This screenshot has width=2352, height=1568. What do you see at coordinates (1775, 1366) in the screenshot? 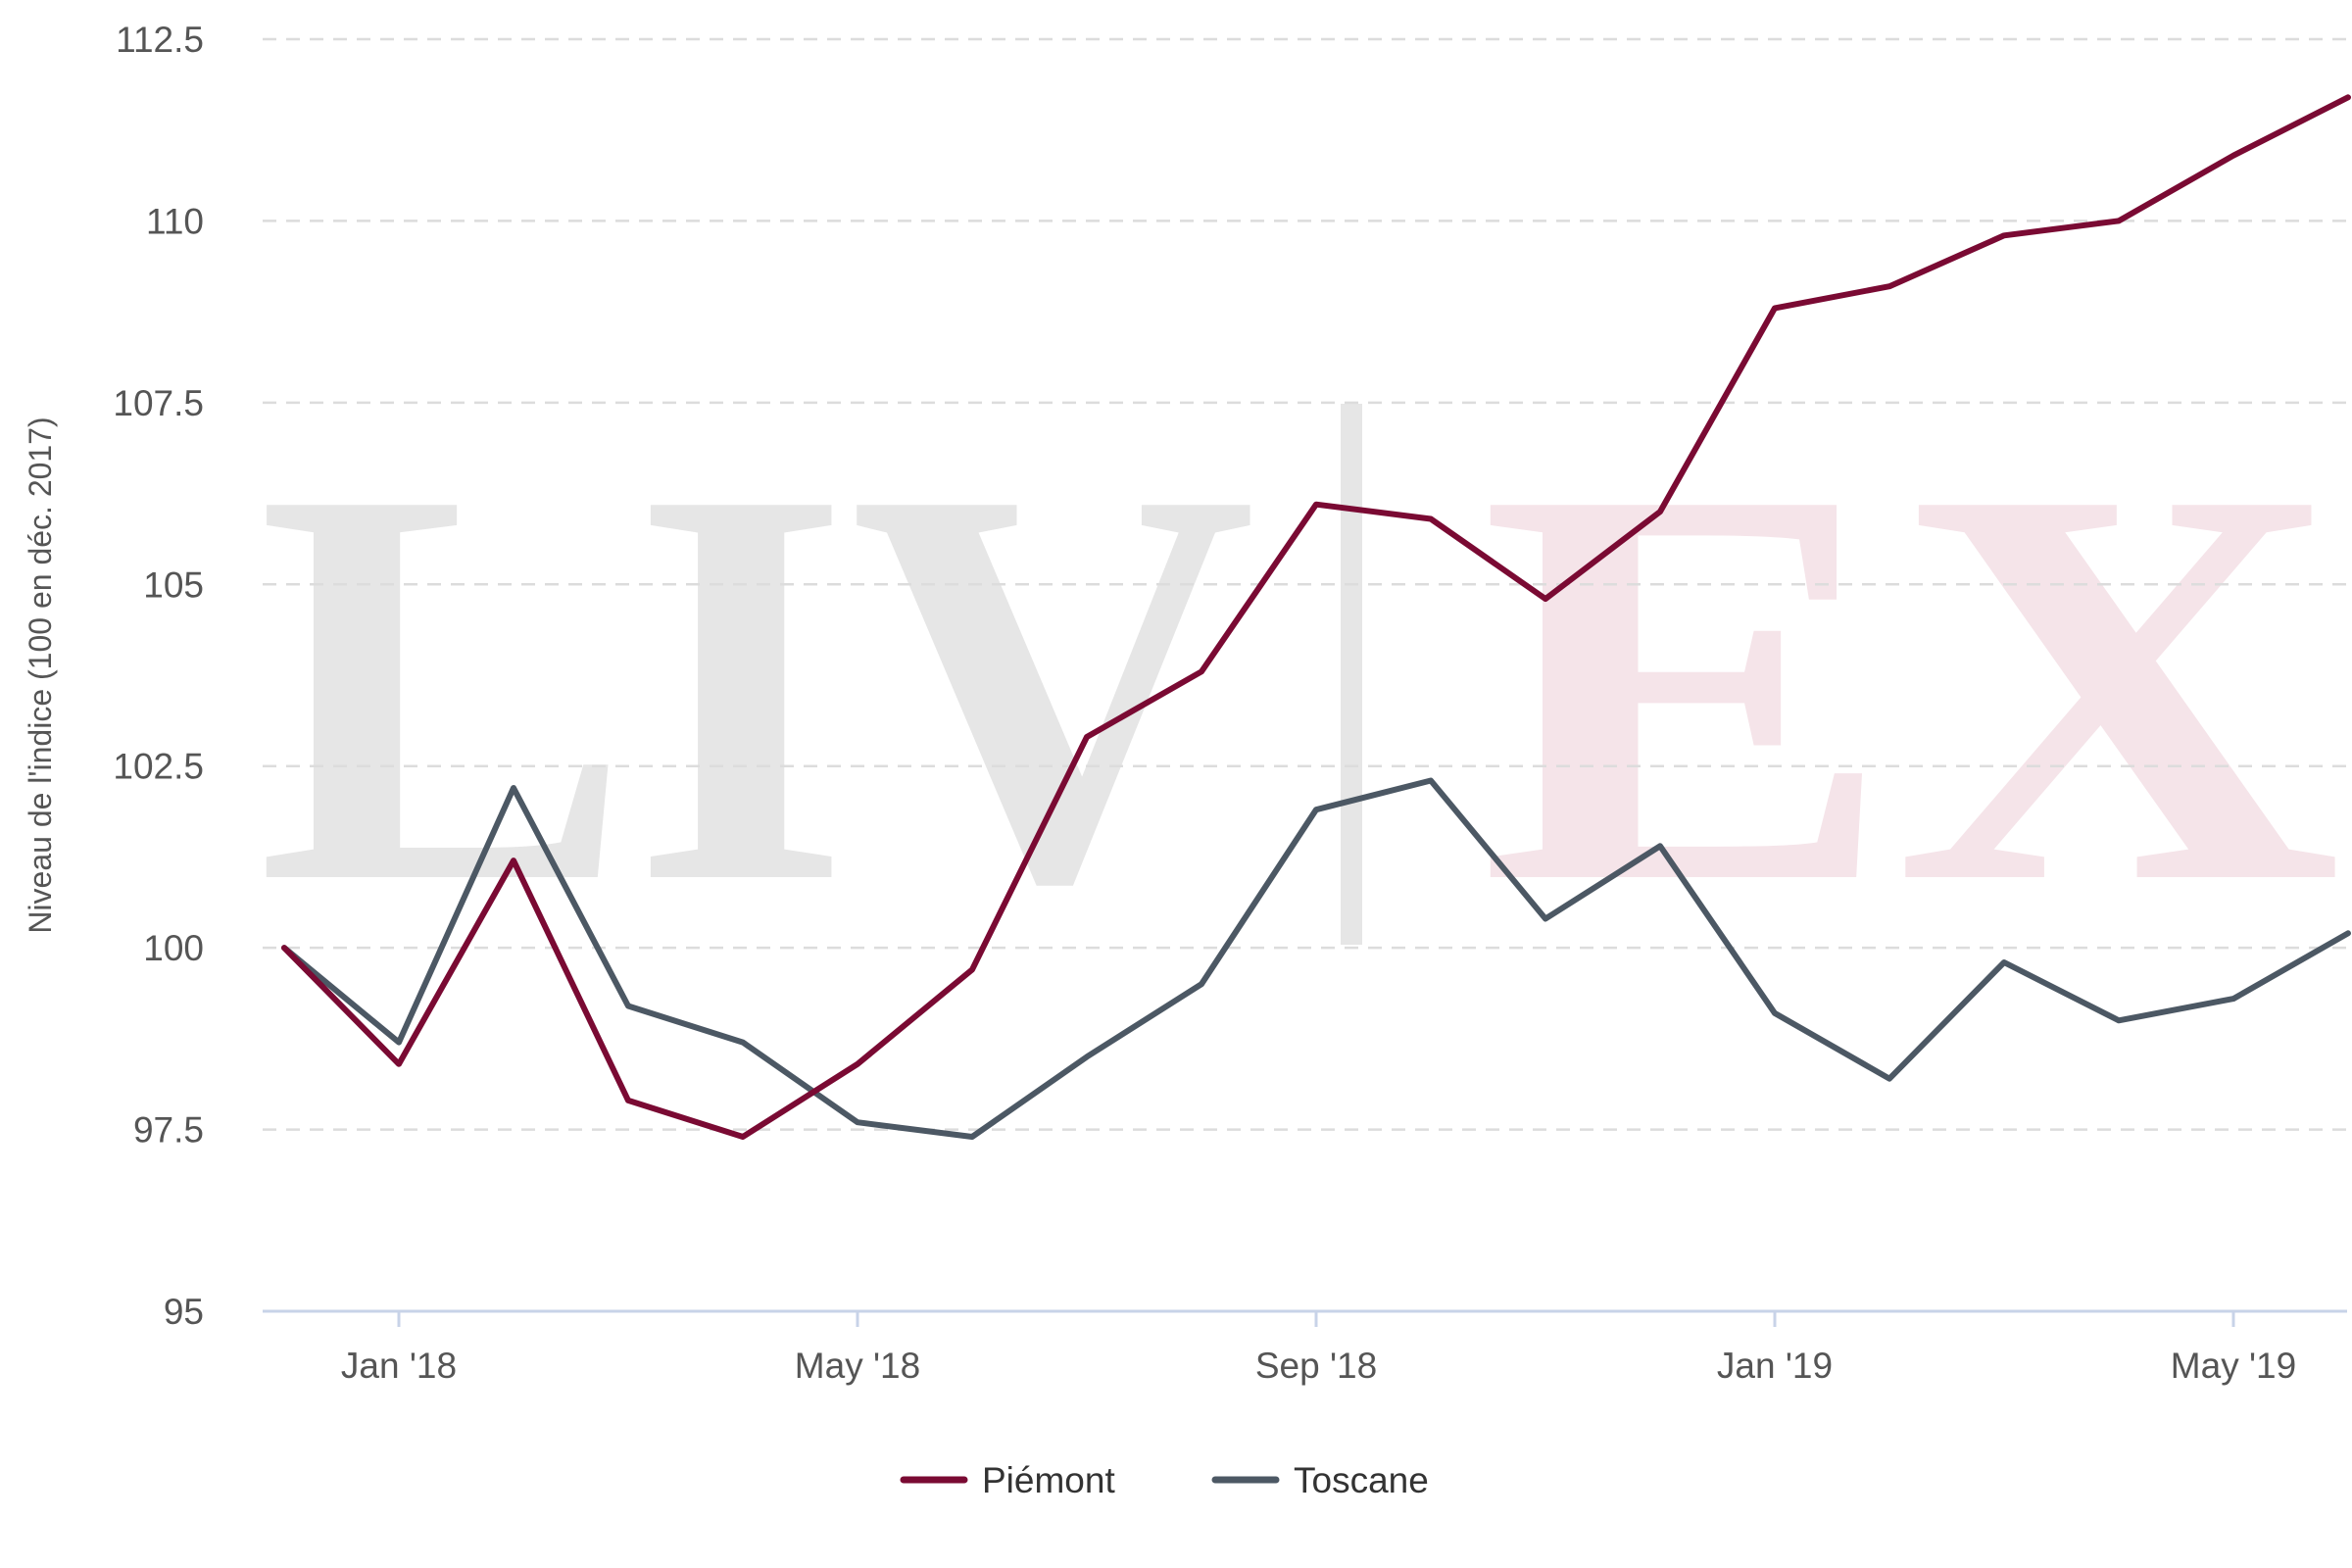
I see `x-tick-label: Jan '19` at bounding box center [1775, 1366].